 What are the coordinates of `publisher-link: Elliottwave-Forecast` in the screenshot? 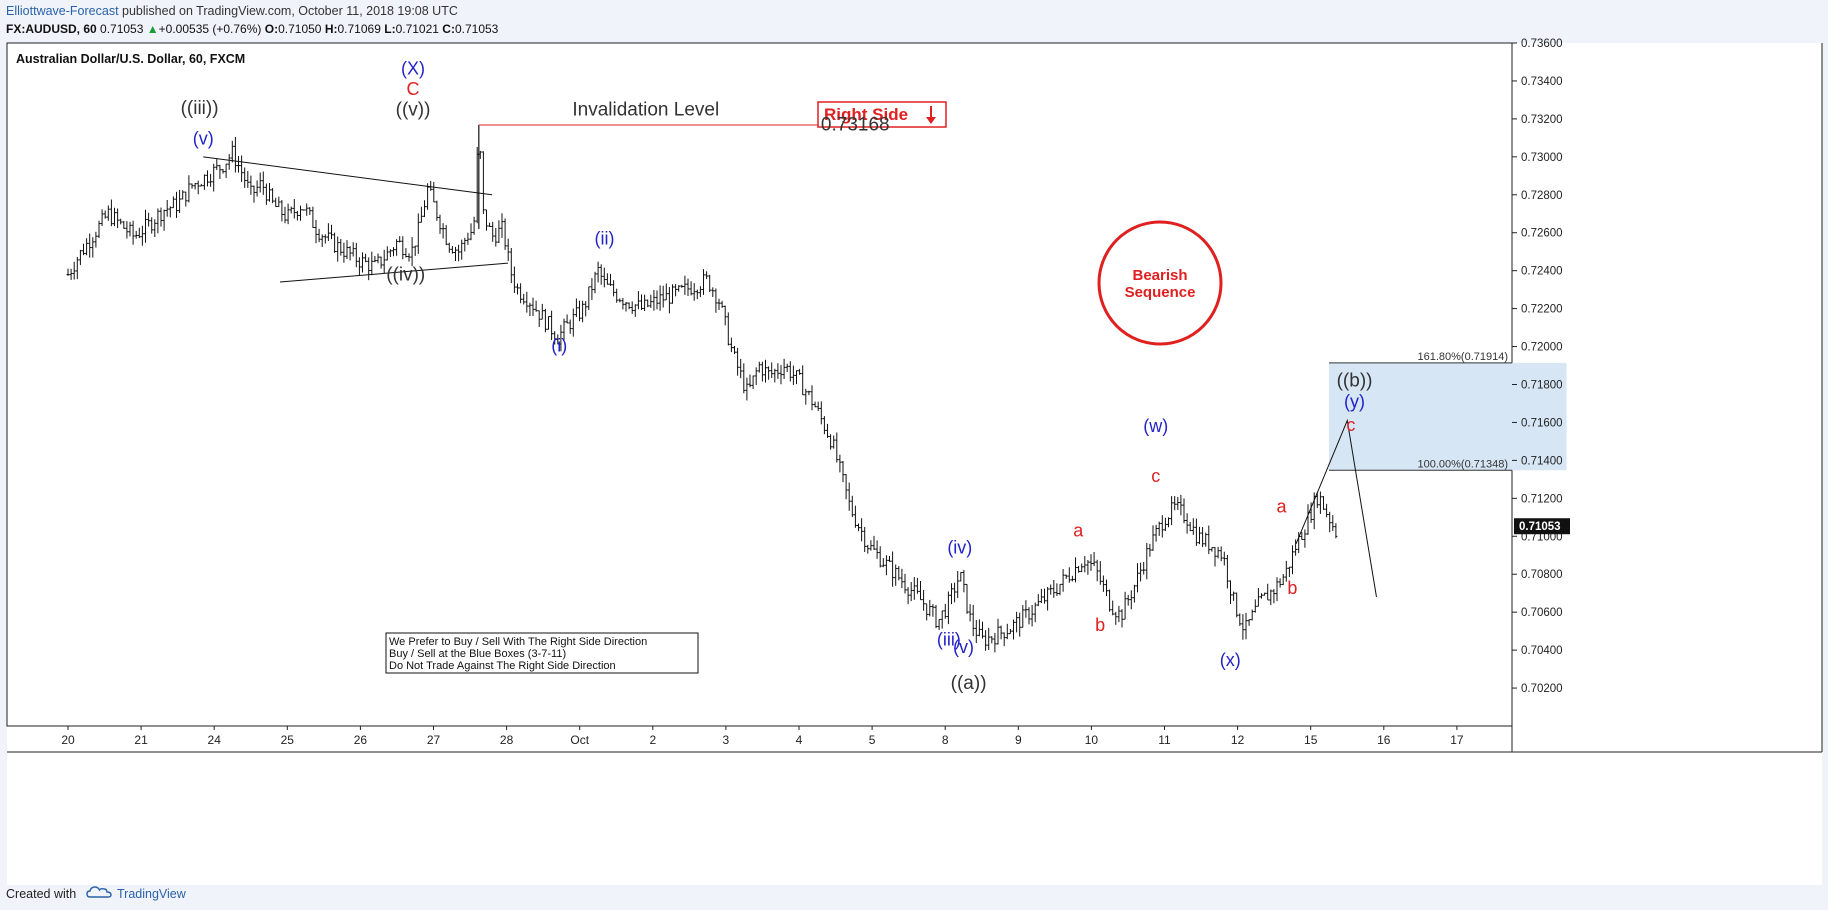 It's located at (62, 11).